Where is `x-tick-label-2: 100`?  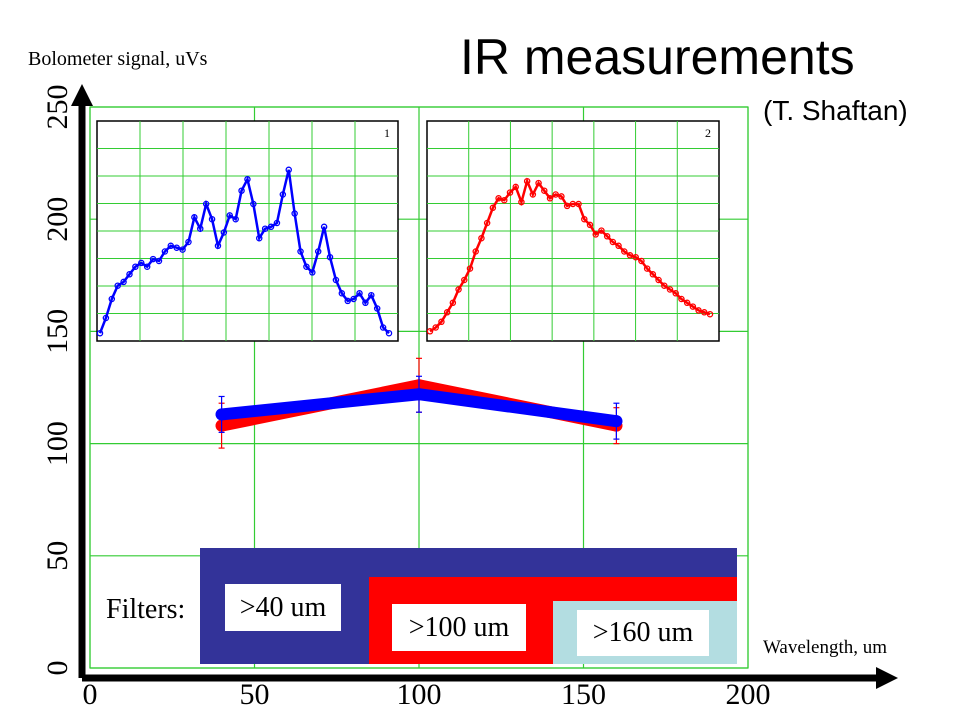 x-tick-label-2: 100 is located at coordinates (419, 694).